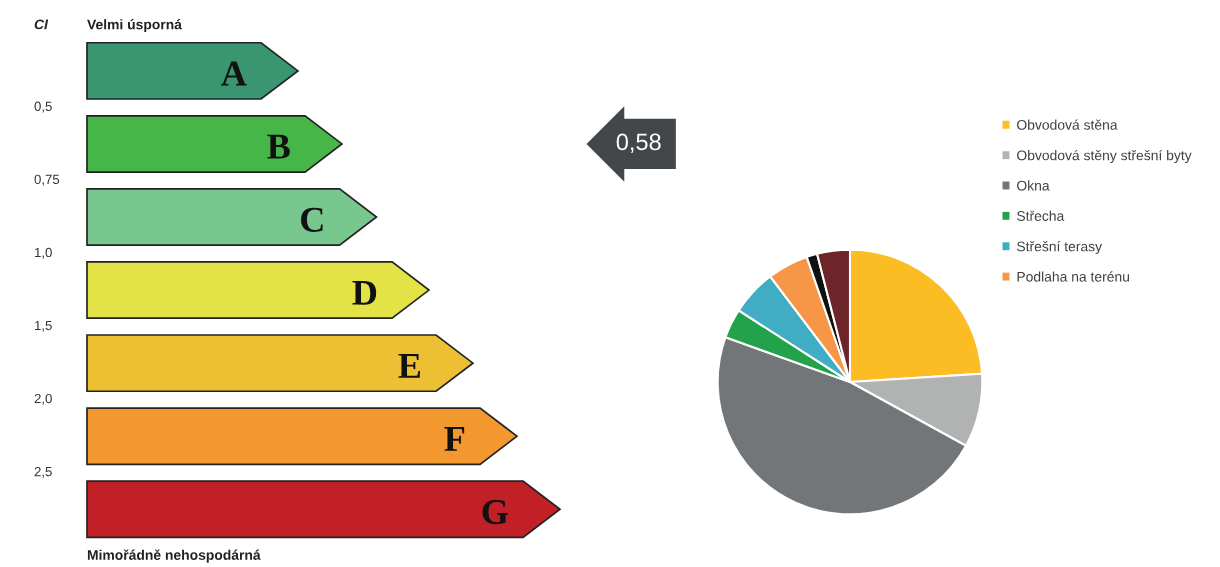  I want to click on legend-label: Podlaha na terénu, so click(1073, 276).